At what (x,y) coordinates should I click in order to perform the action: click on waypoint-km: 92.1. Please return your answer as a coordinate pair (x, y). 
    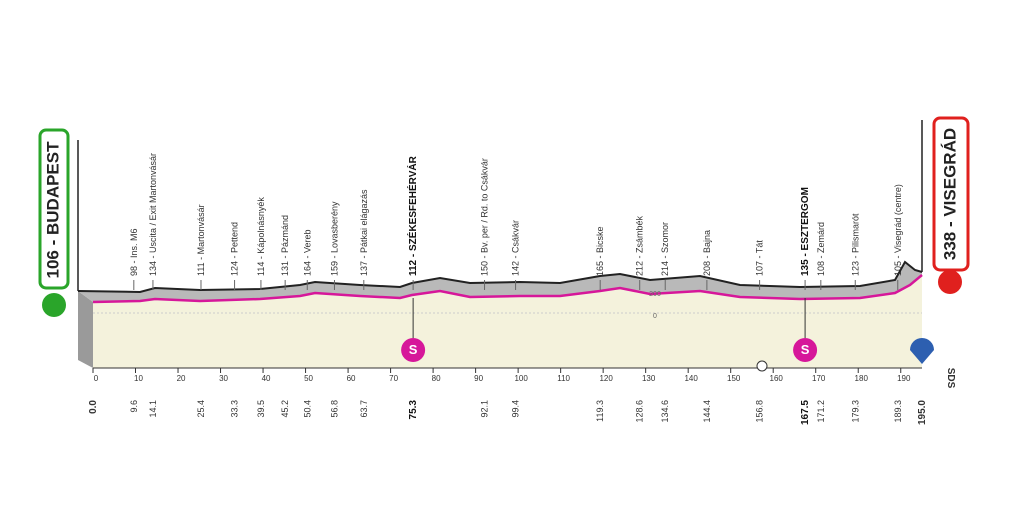
    Looking at the image, I should click on (485, 409).